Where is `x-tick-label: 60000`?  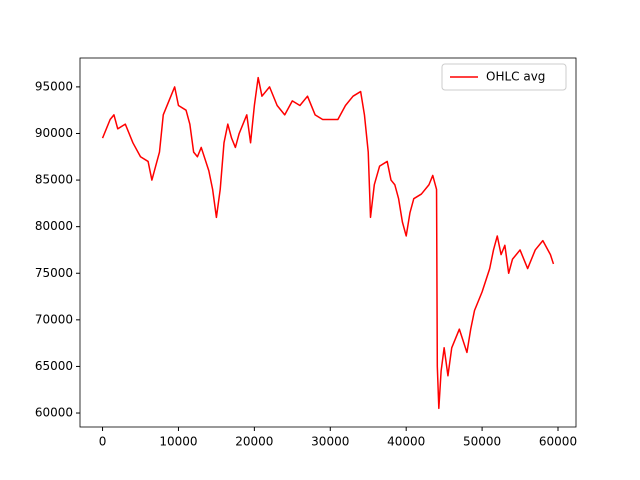 x-tick-label: 60000 is located at coordinates (558, 442).